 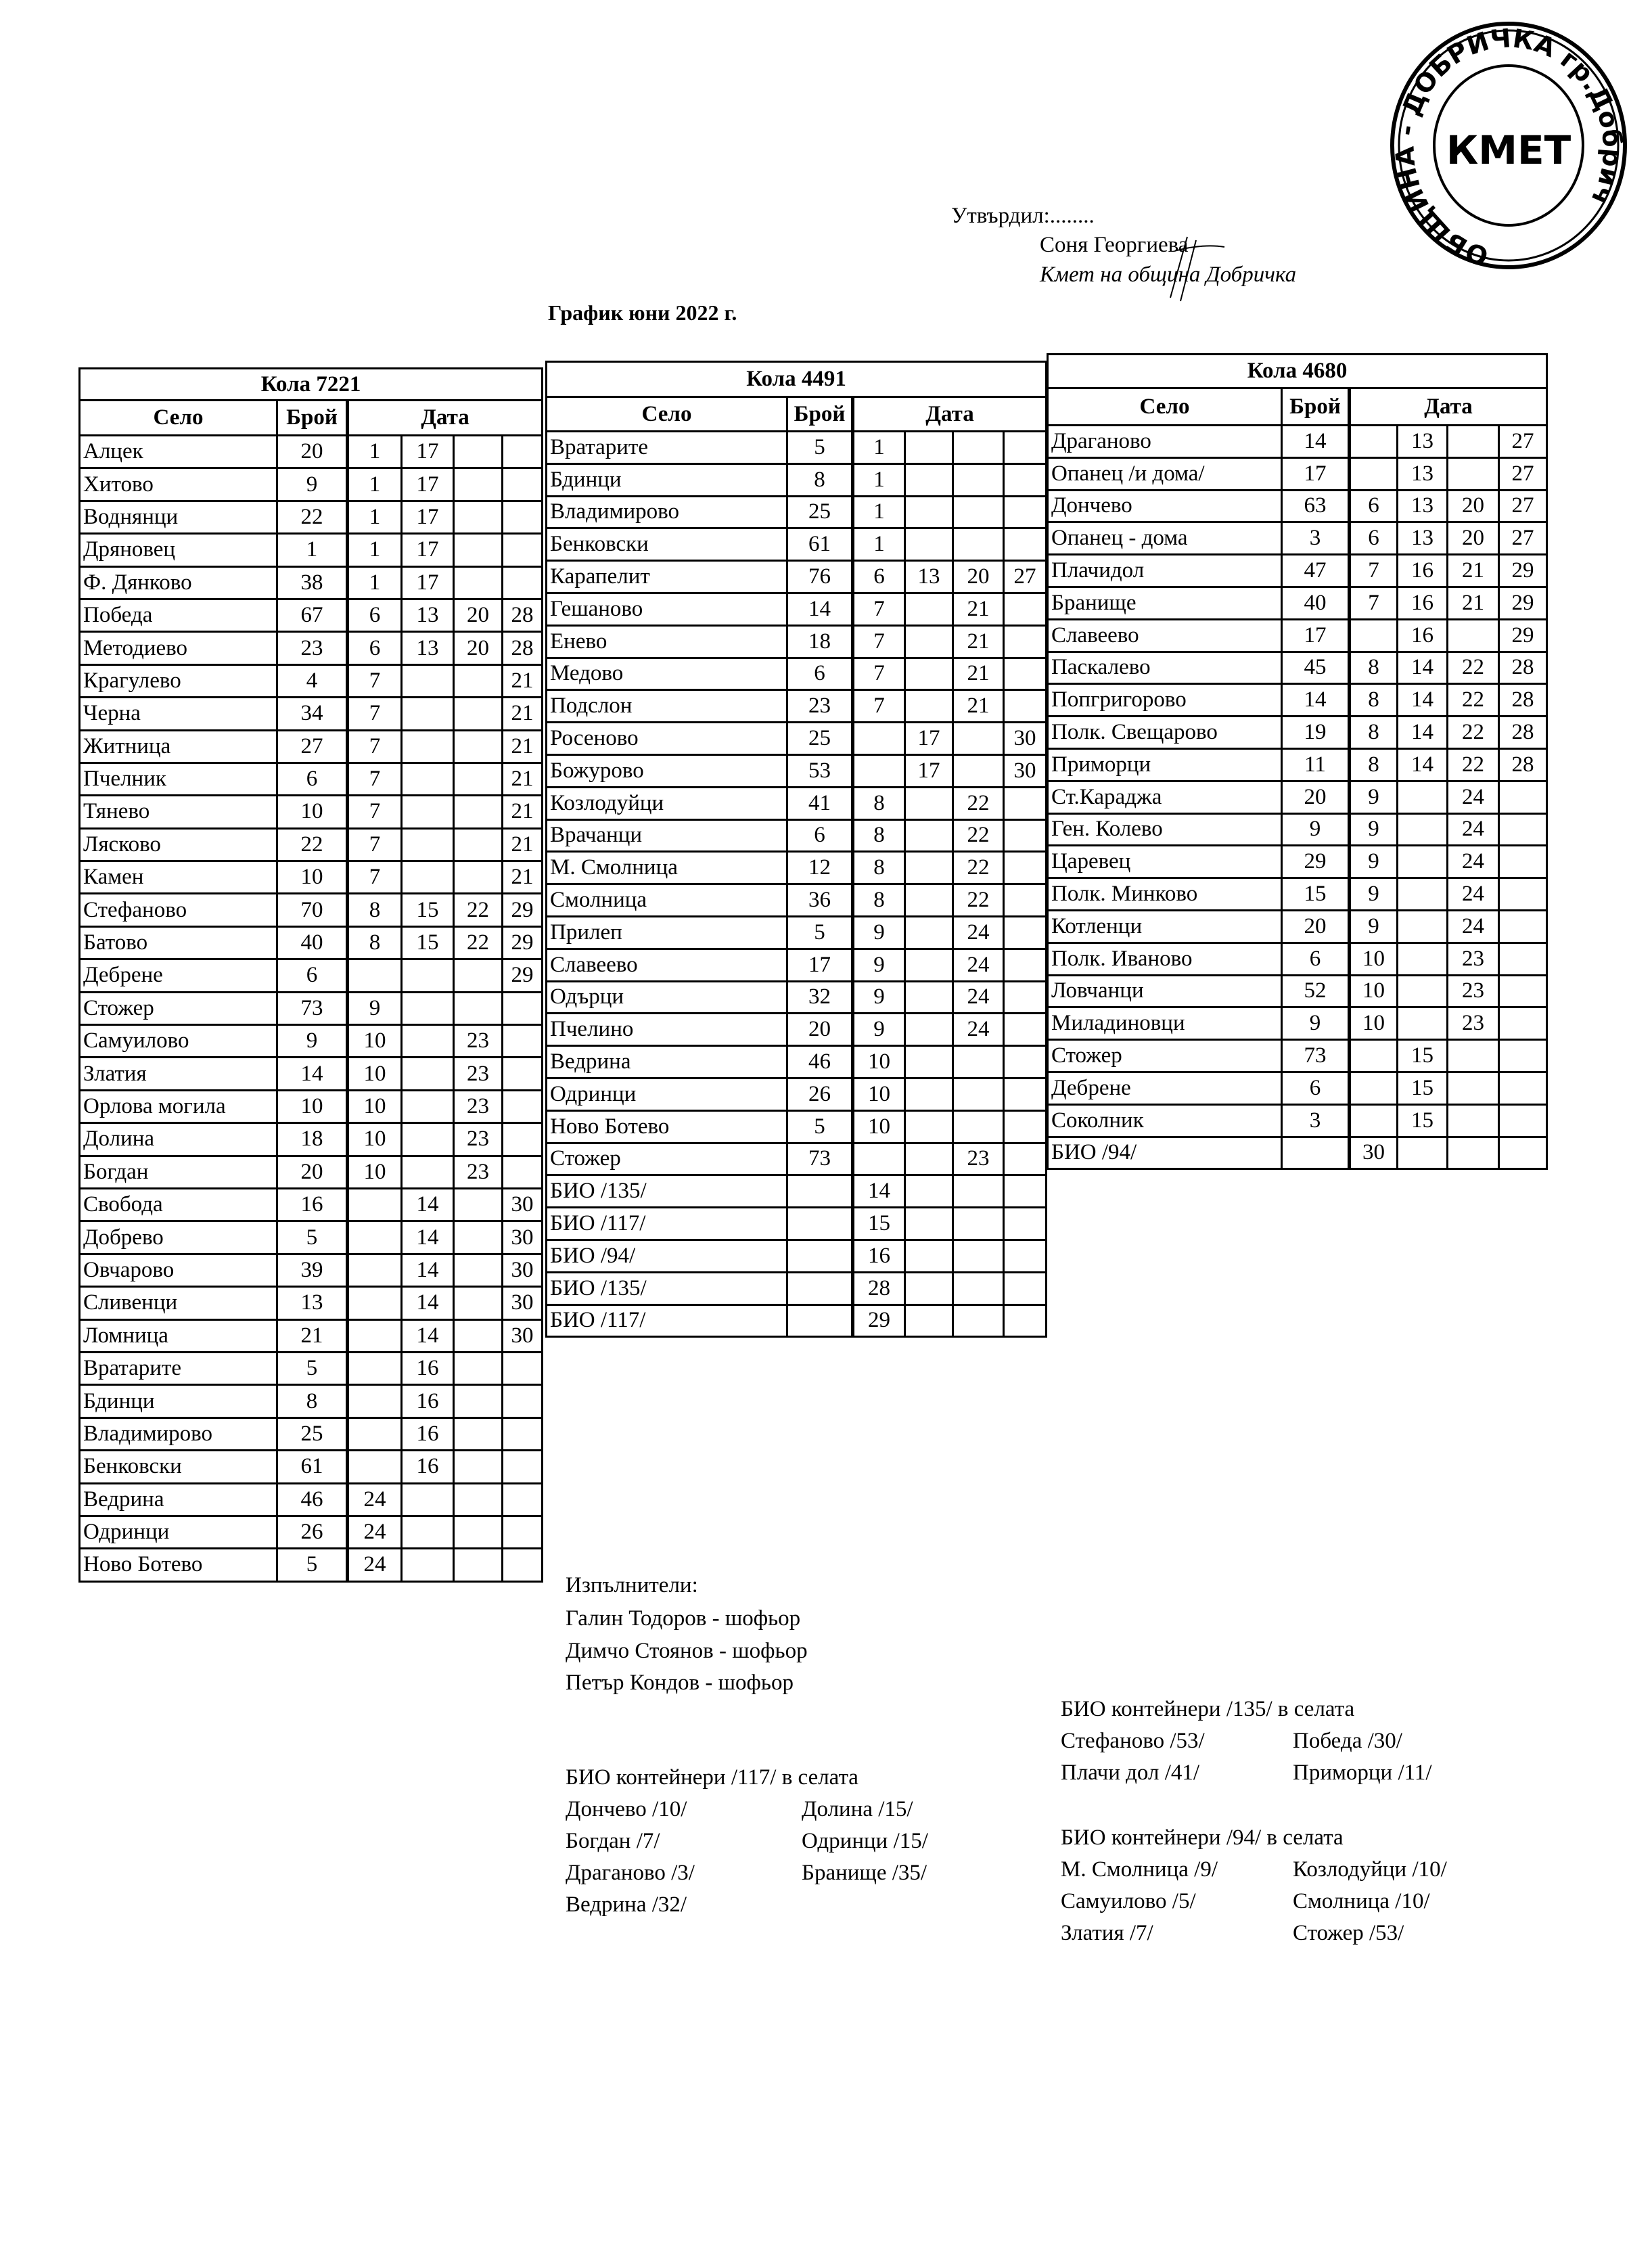 What do you see at coordinates (666, 447) in the screenshot?
I see `village-cell: Вратарите` at bounding box center [666, 447].